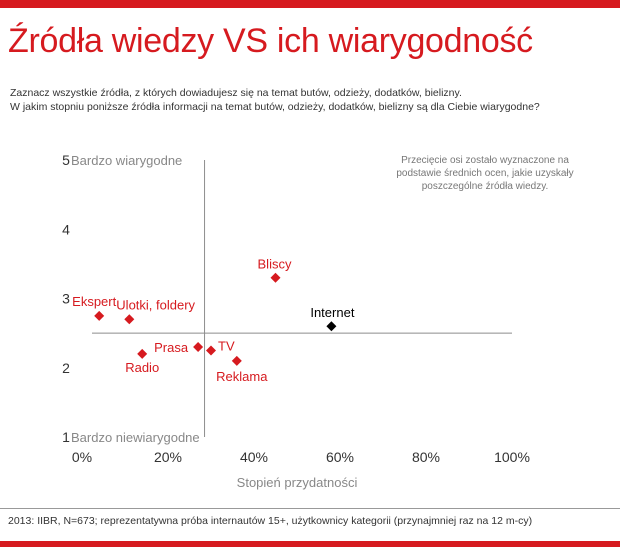 Image resolution: width=620 pixels, height=547 pixels. What do you see at coordinates (66, 160) in the screenshot?
I see `y-tick-label: 5` at bounding box center [66, 160].